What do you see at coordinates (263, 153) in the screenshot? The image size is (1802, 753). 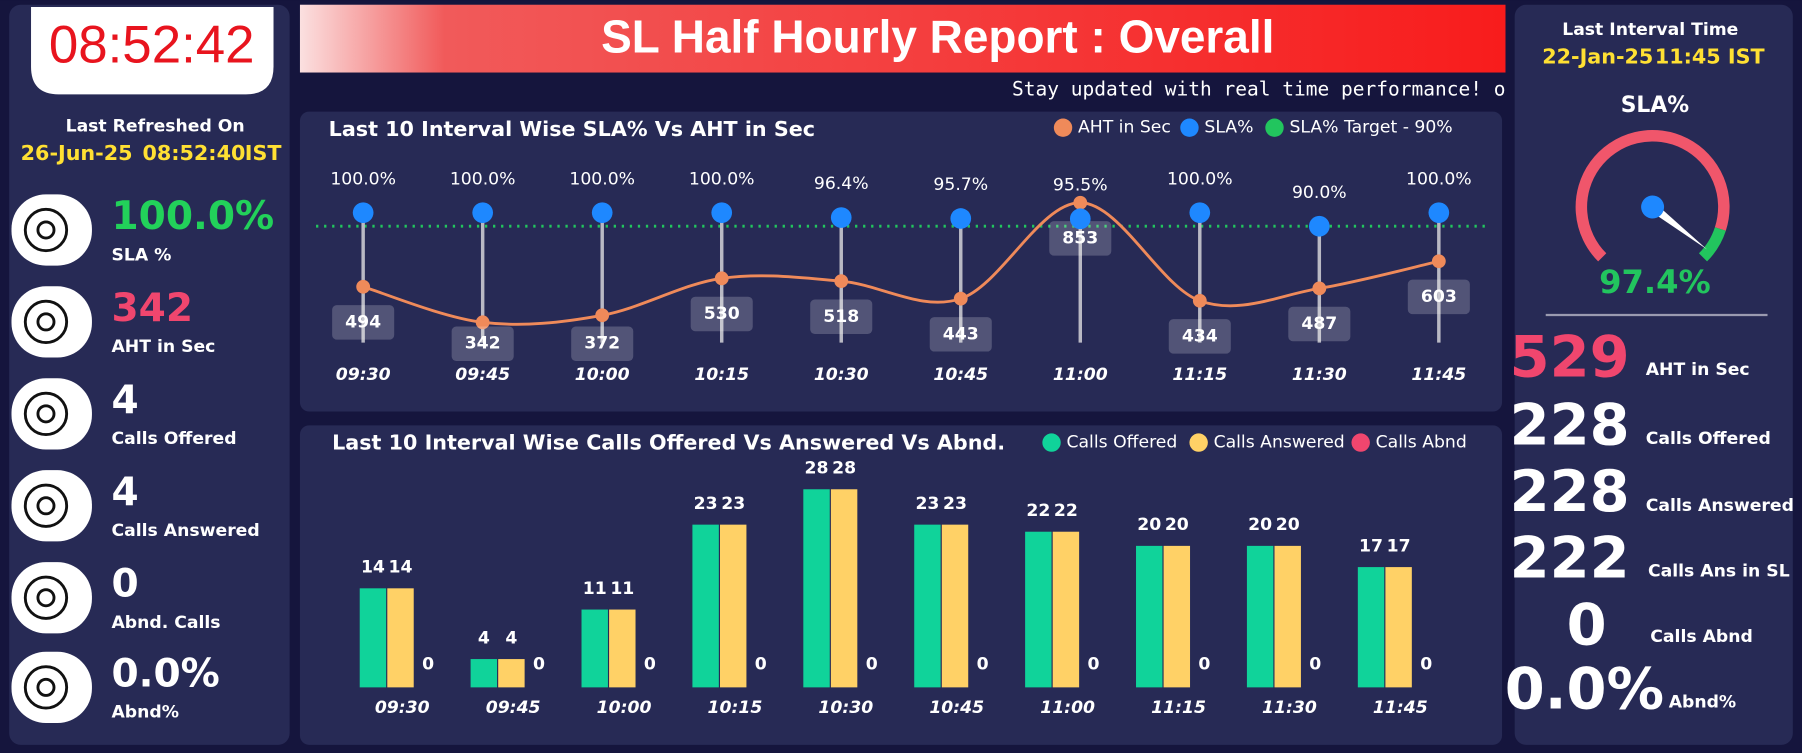 I see `refresh-tz: IST` at bounding box center [263, 153].